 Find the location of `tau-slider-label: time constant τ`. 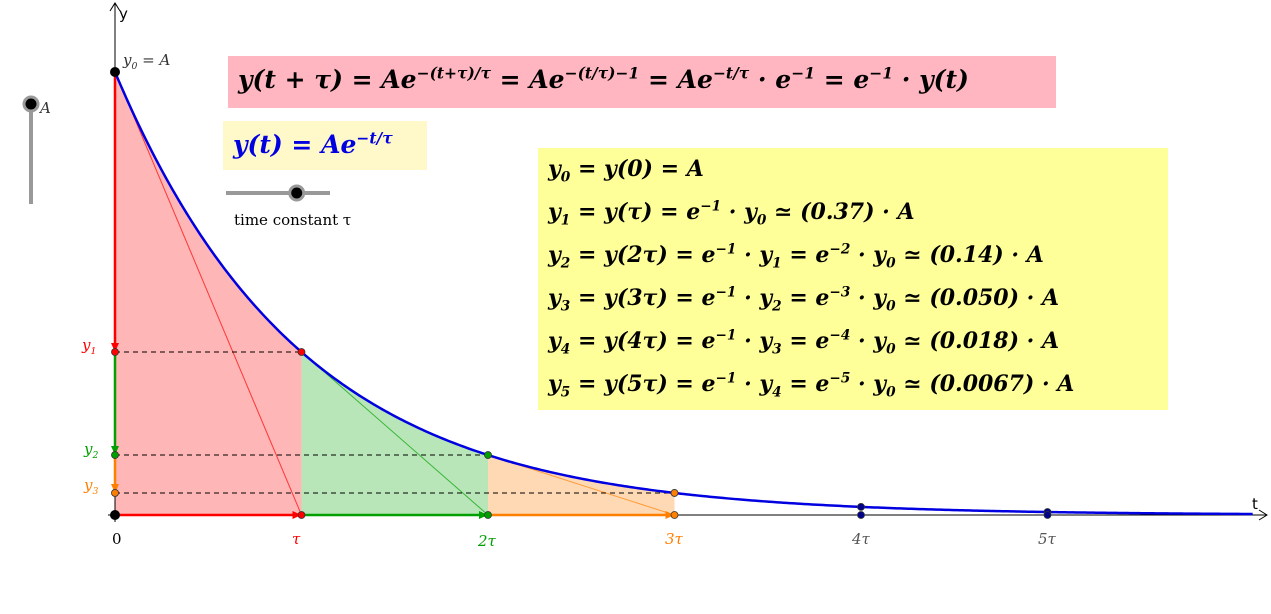

tau-slider-label: time constant τ is located at coordinates (293, 220).